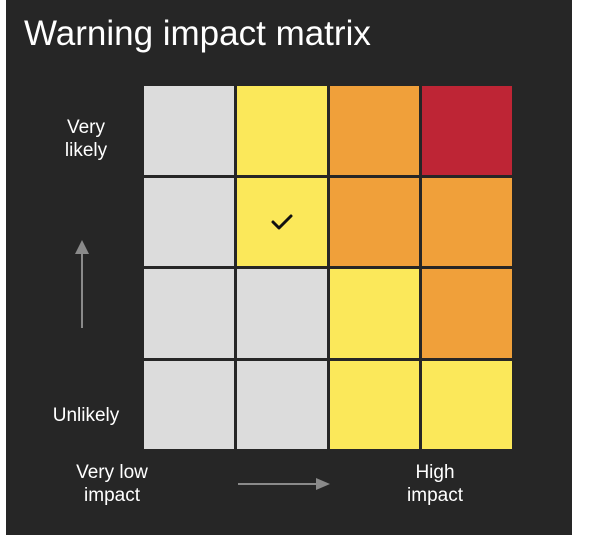 The height and width of the screenshot is (535, 600). Describe the element at coordinates (281, 130) in the screenshot. I see `matrix-cell-r1-c2` at that location.